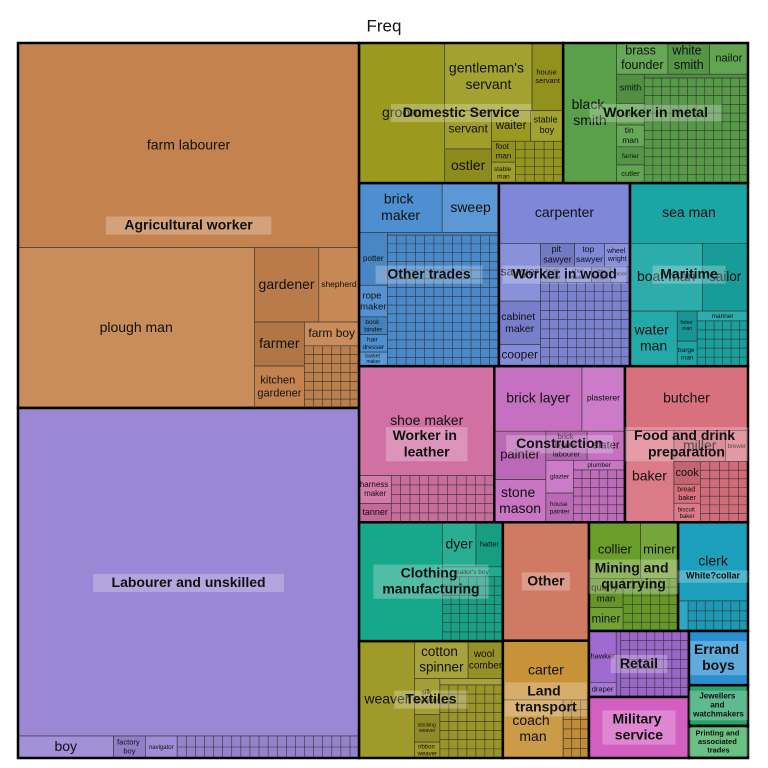  Describe the element at coordinates (630, 173) in the screenshot. I see `leaf-label: cutler` at that location.